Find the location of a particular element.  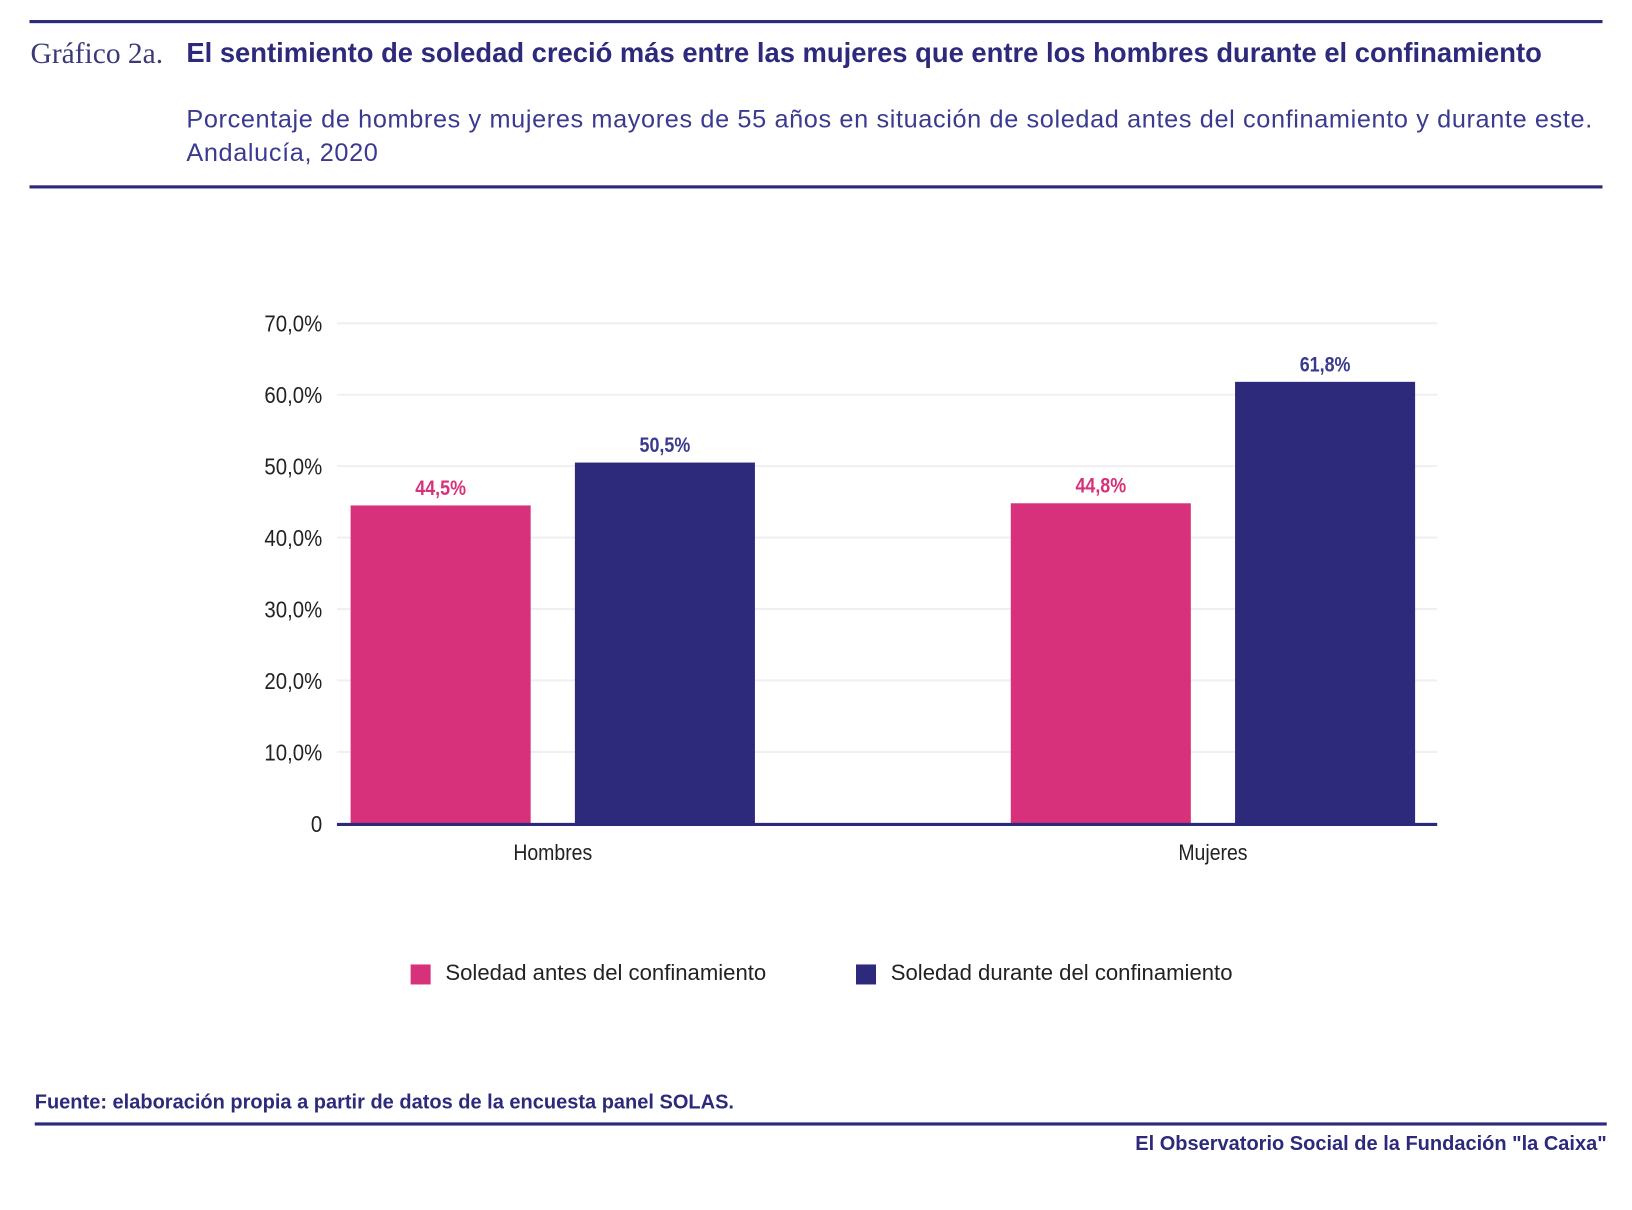

data-label: 50,5% is located at coordinates (665, 446).